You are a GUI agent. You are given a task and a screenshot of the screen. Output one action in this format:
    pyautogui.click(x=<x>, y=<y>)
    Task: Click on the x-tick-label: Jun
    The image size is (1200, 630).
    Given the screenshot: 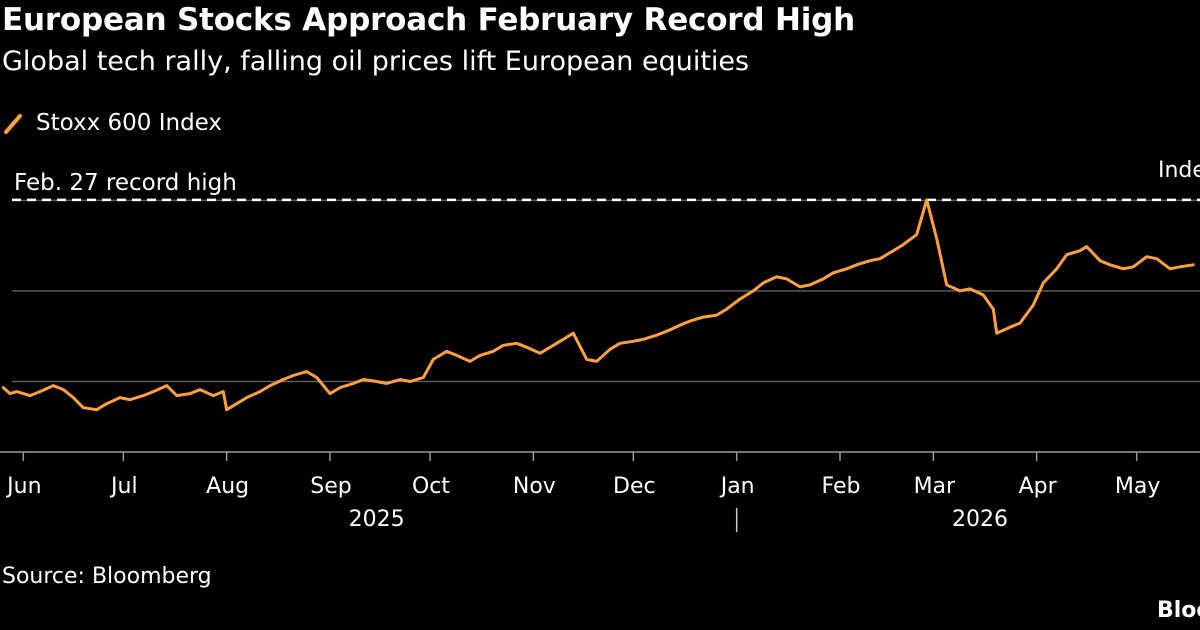 What is the action you would take?
    pyautogui.click(x=23, y=486)
    